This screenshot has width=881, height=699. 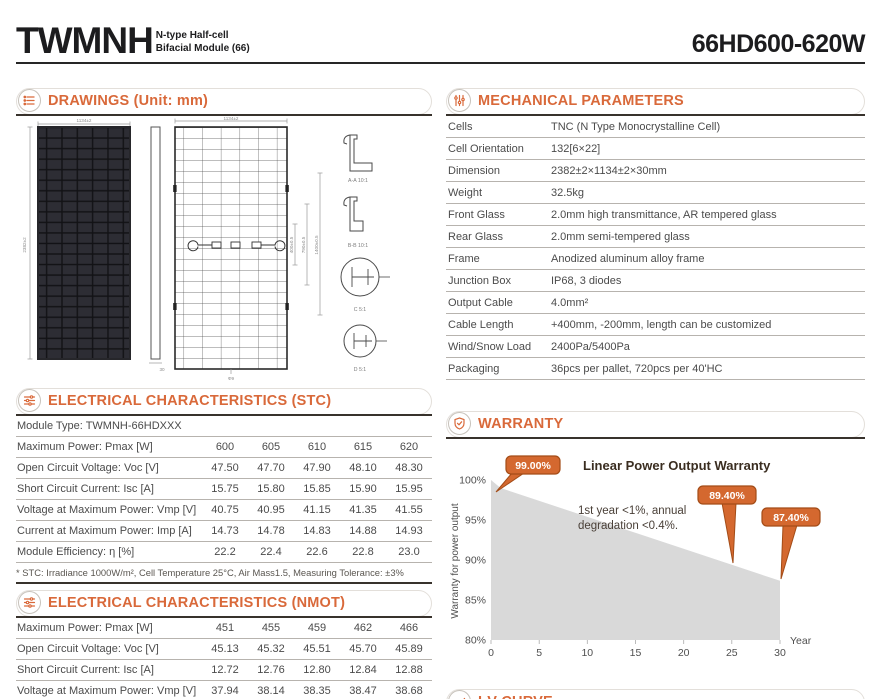 I want to click on rear-width-dim: 1134±2, so click(x=231, y=119).